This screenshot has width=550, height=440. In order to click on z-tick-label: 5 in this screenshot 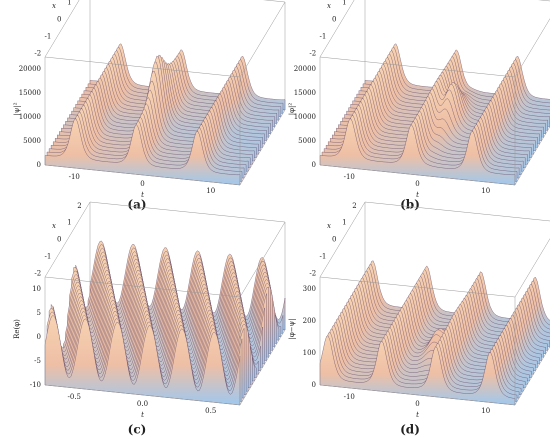, I will do `click(39, 313)`.